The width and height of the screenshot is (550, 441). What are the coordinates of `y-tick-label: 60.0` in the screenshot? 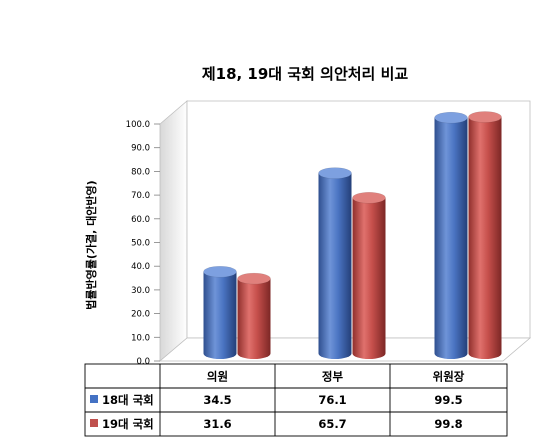 It's located at (140, 220).